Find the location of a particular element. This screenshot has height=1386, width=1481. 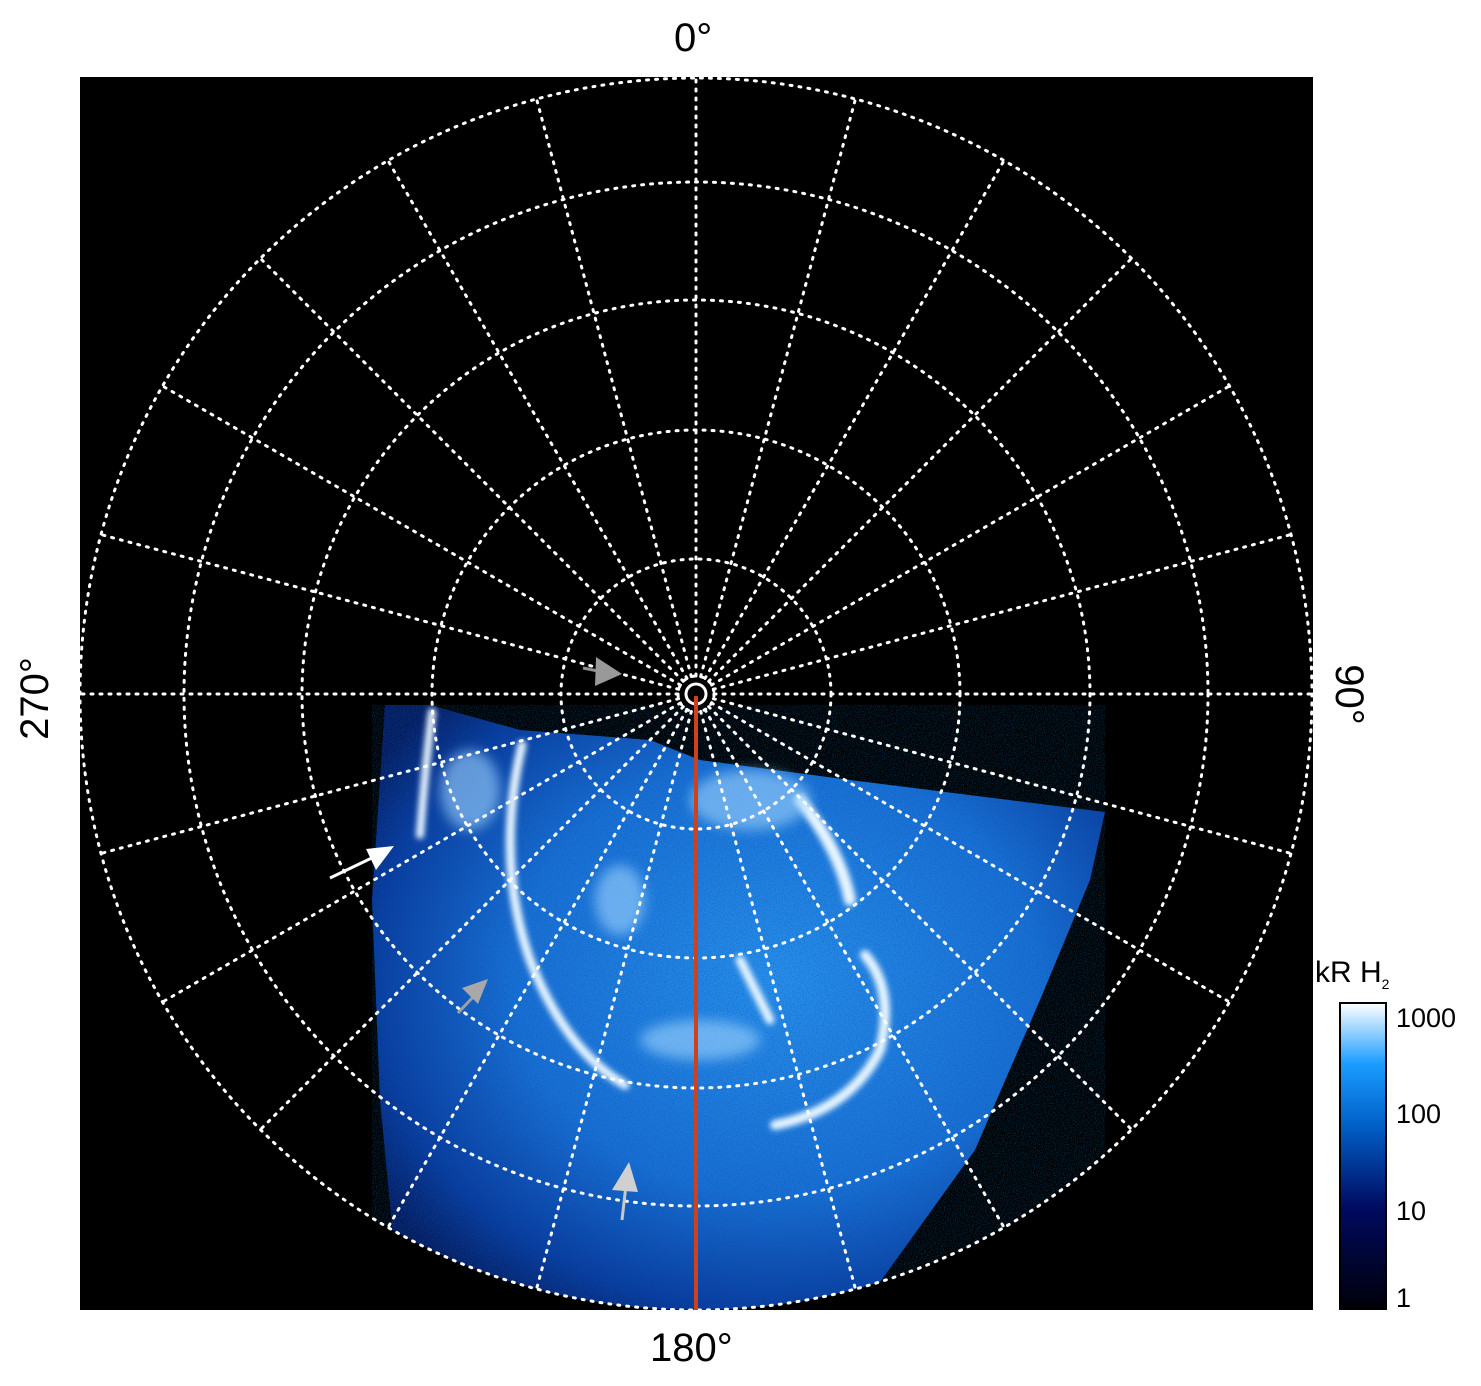

colorbar is located at coordinates (1363, 1156).